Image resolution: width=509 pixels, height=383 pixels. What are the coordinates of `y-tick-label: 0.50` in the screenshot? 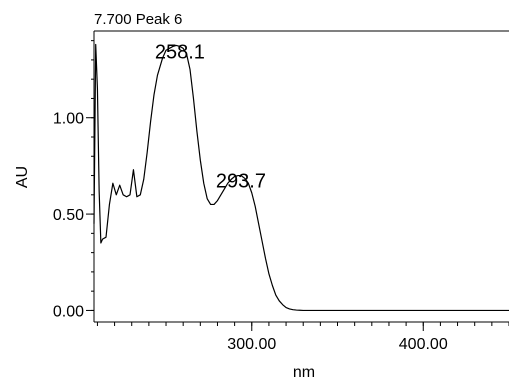 It's located at (68, 215).